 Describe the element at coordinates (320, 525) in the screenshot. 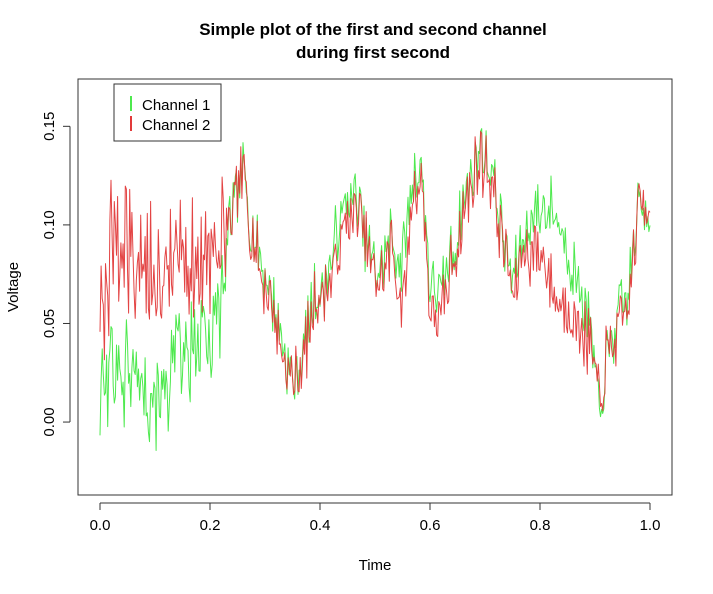

I see `x-tick-label: 0.4` at that location.